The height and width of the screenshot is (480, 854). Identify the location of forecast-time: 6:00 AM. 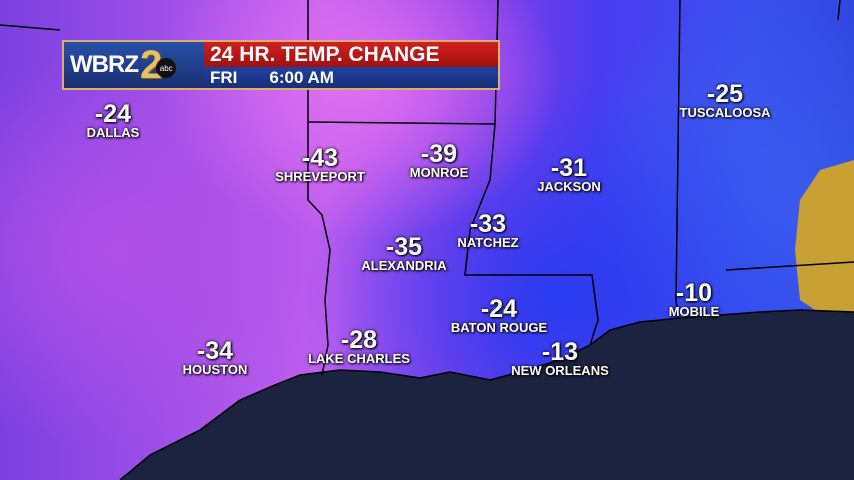
(301, 77).